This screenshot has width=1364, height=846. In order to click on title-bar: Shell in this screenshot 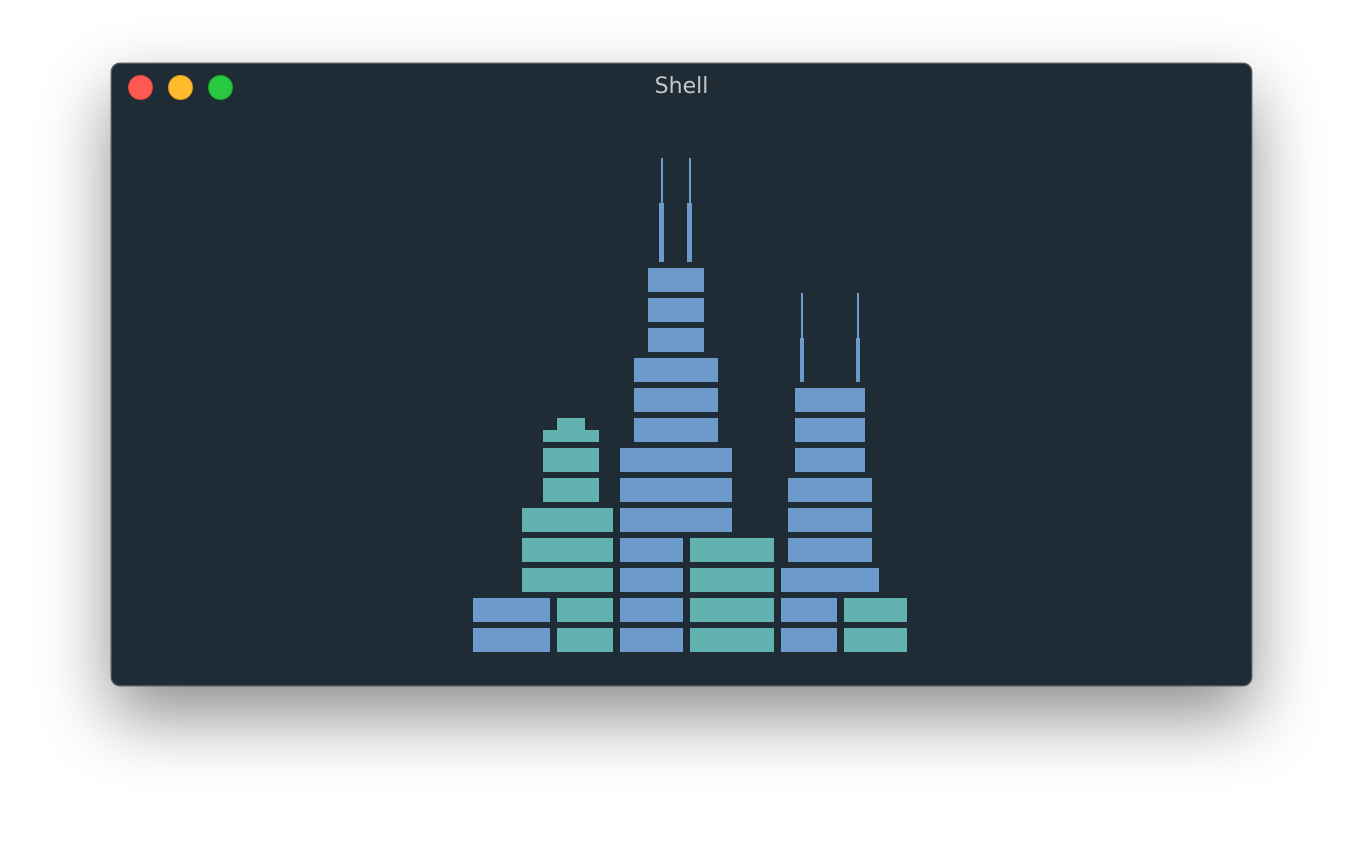, I will do `click(681, 87)`.